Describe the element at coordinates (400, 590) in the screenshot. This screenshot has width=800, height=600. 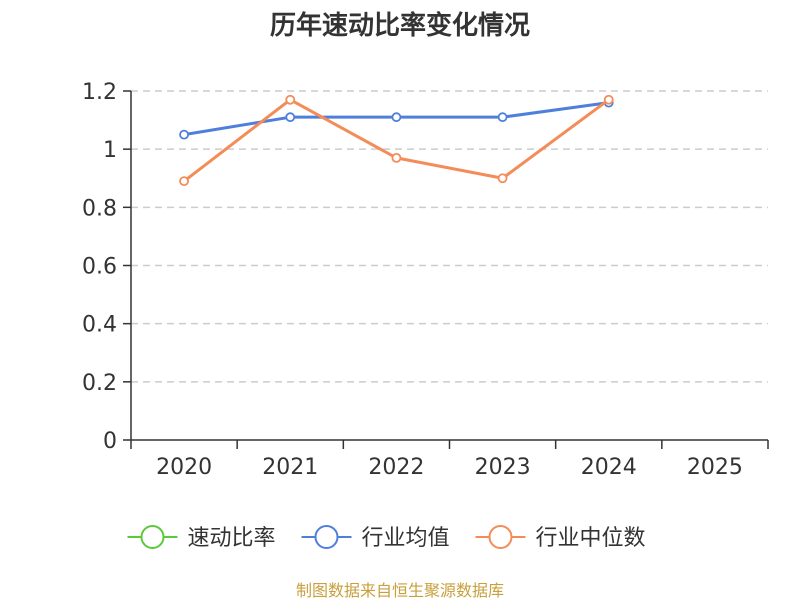
I see `source-note: 制图数据来自恒生聚源数据库` at that location.